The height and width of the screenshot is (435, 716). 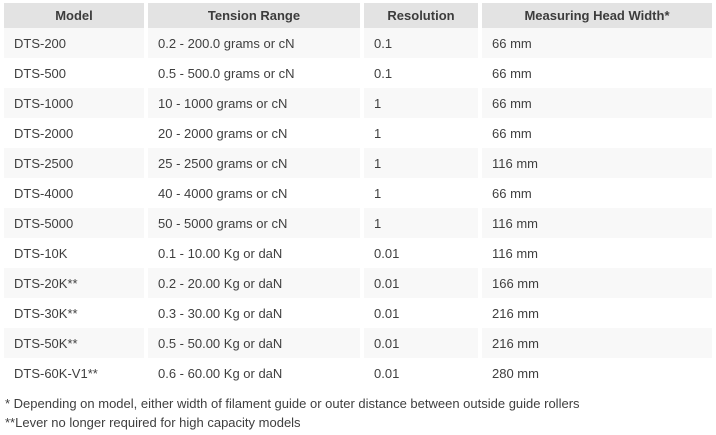 I want to click on table-row: DTS-200 0.2 - 200.0 grams or cN 0.1 66 mm, so click(x=358, y=43).